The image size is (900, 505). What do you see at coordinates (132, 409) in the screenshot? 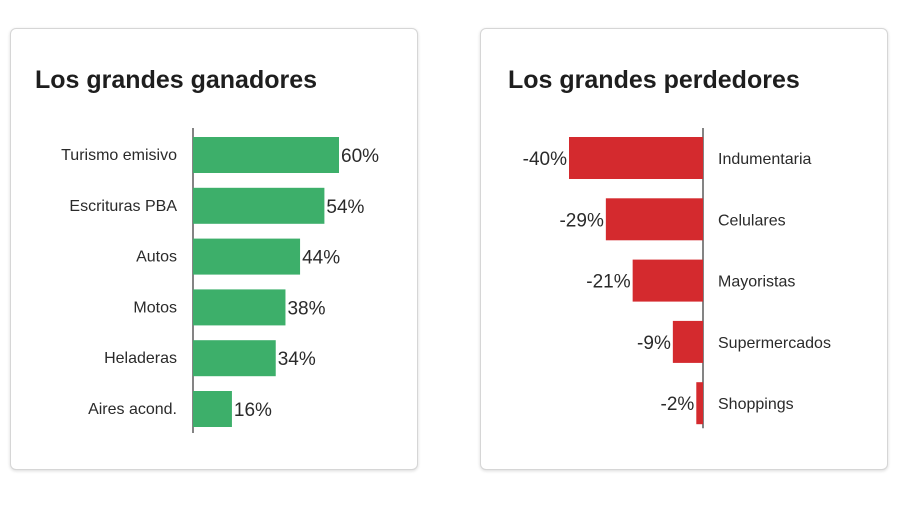
I see `winners-category-label-5: Aires acond.` at bounding box center [132, 409].